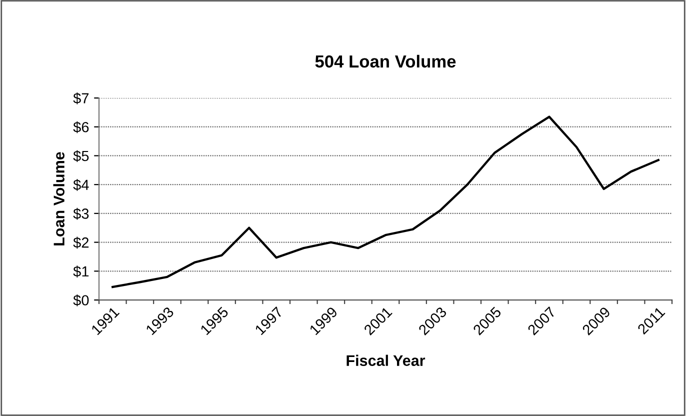 The width and height of the screenshot is (686, 416). Describe the element at coordinates (386, 360) in the screenshot. I see `x-axis-title: Fiscal Year` at that location.